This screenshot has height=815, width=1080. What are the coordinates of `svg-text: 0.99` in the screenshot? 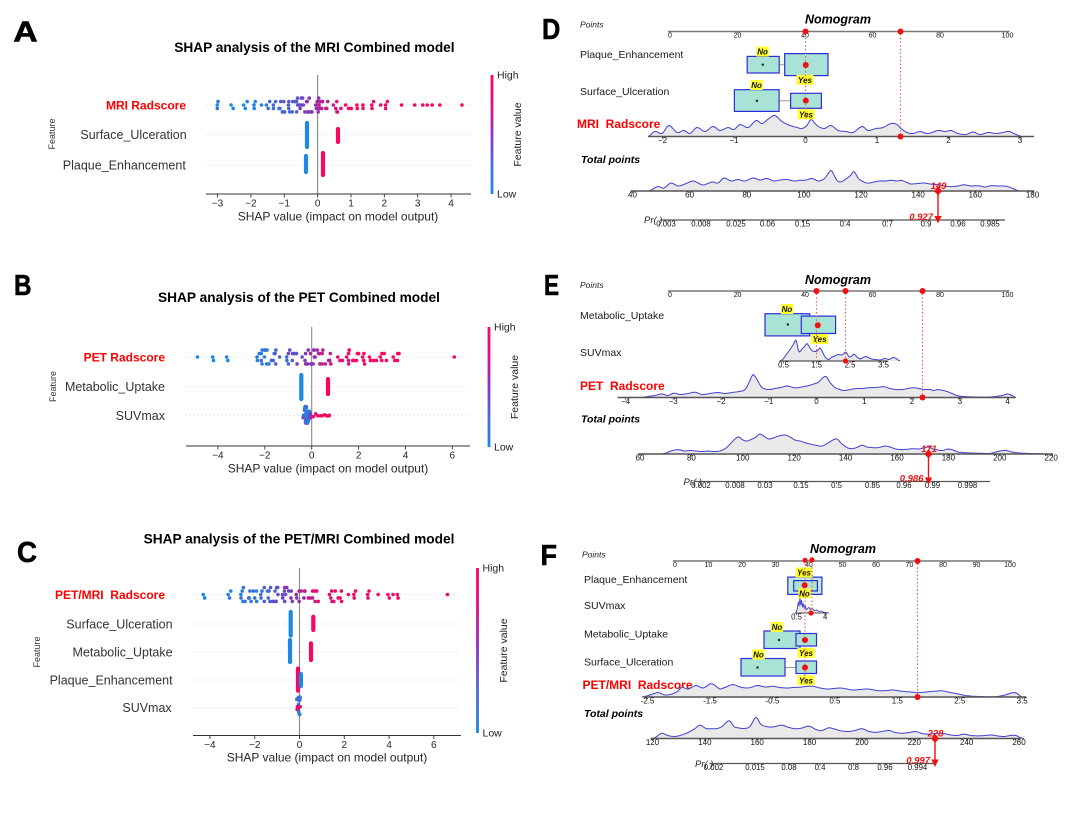 It's located at (932, 485).